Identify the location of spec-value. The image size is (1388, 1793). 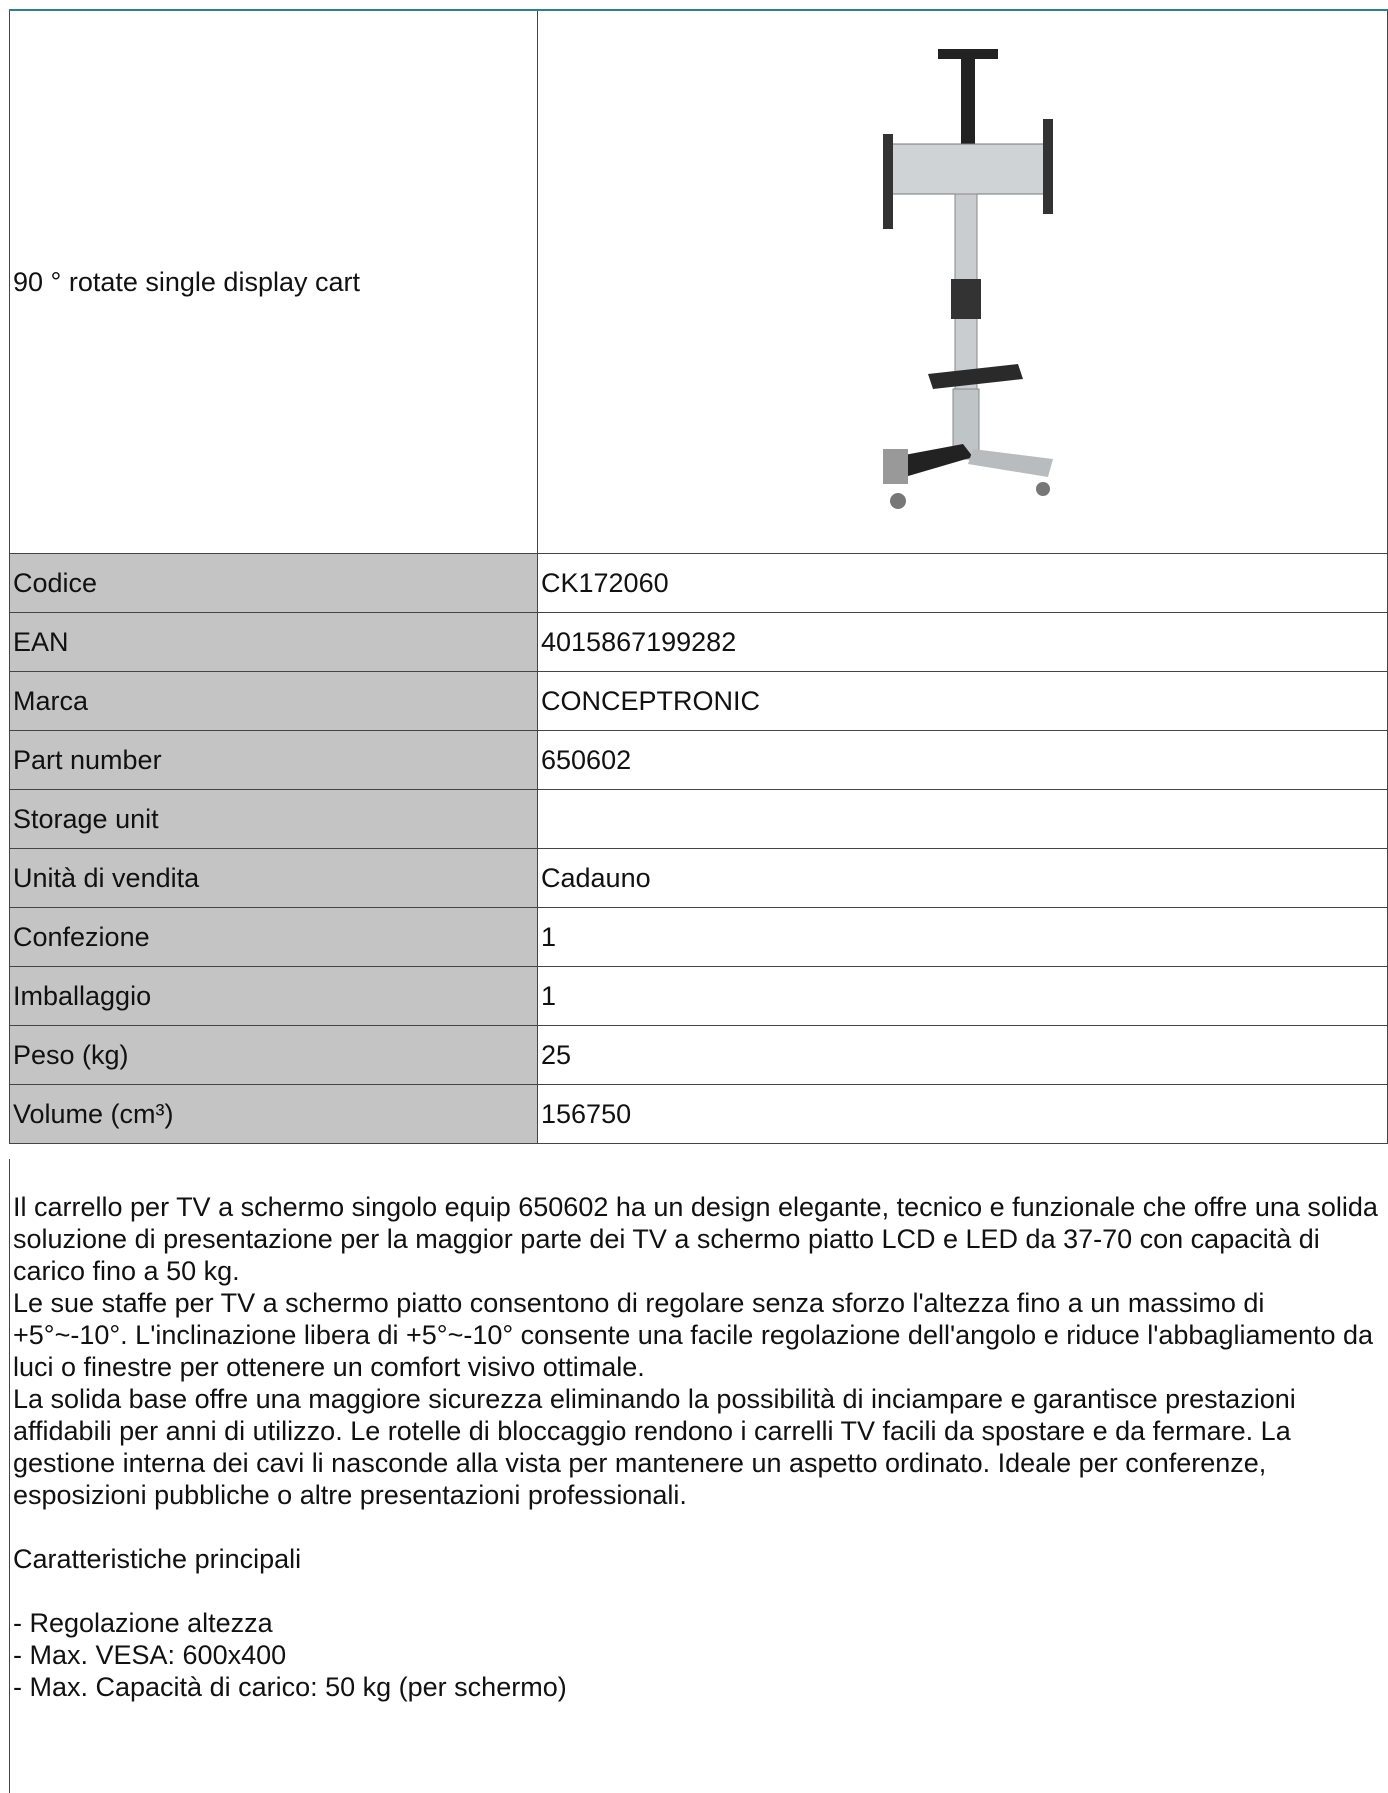
(962, 819).